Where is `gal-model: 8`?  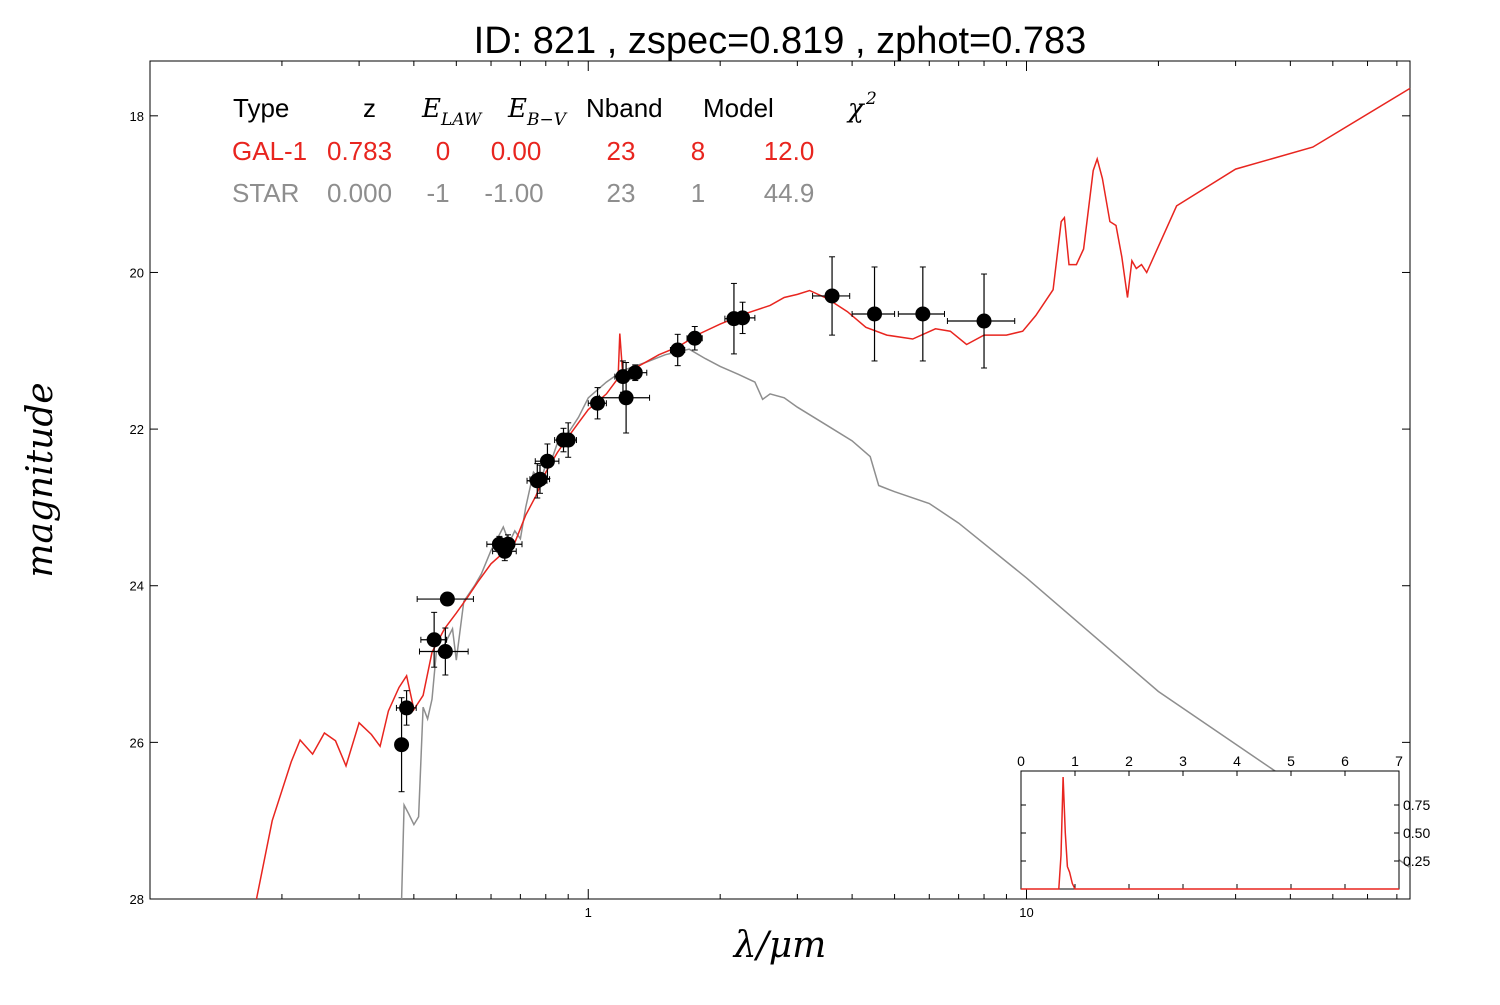 gal-model: 8 is located at coordinates (698, 151).